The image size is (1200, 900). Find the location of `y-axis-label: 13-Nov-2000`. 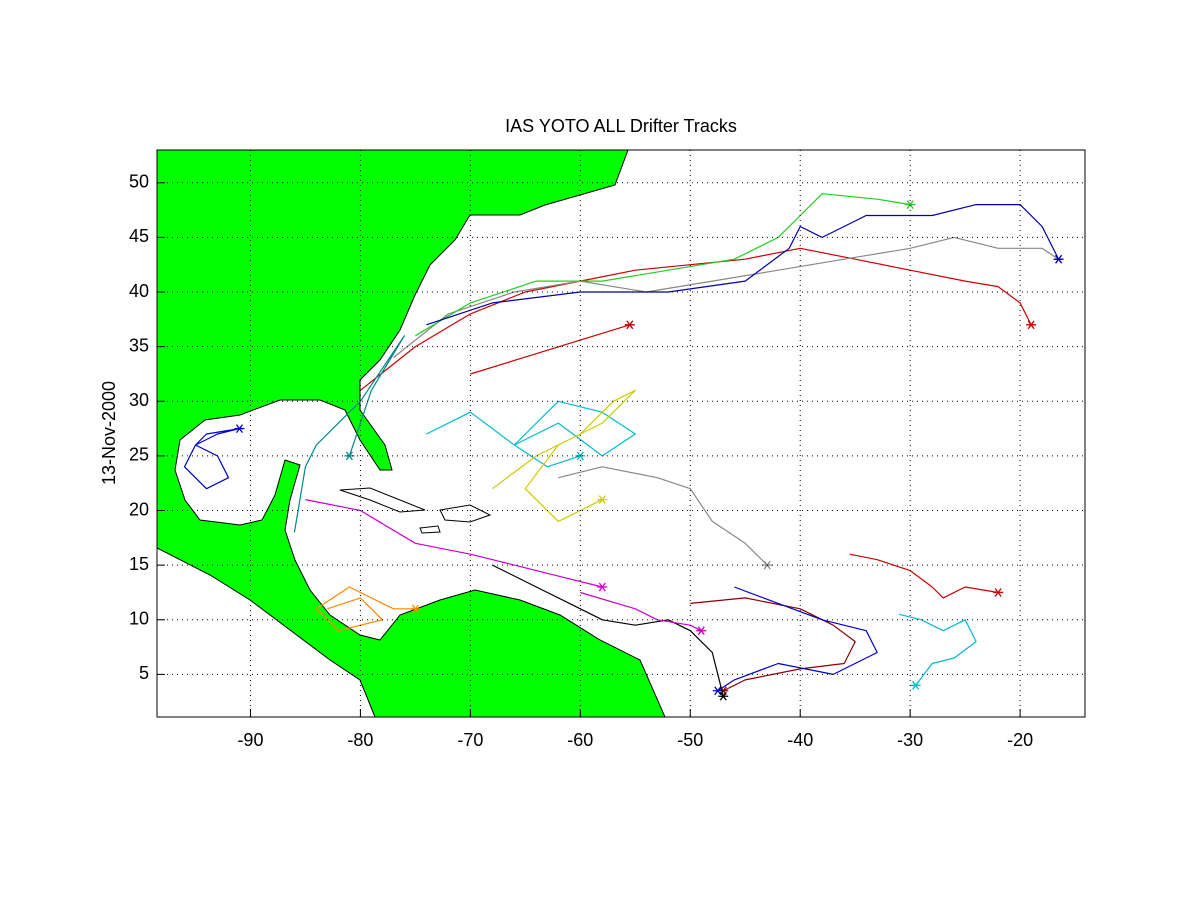

y-axis-label: 13-Nov-2000 is located at coordinates (109, 433).